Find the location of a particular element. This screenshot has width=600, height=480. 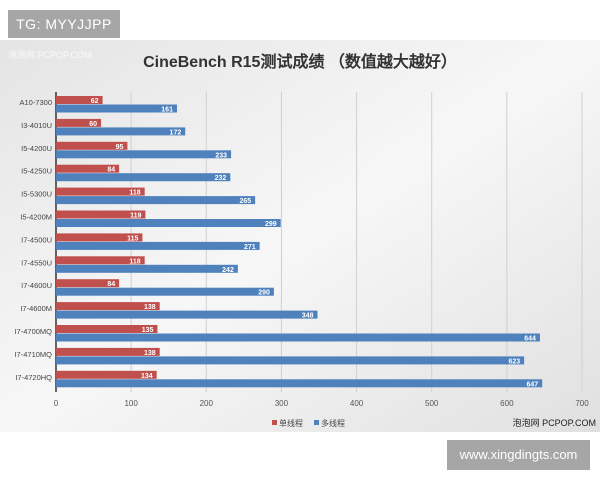

category-label: I7-4720HQ is located at coordinates (33, 377).